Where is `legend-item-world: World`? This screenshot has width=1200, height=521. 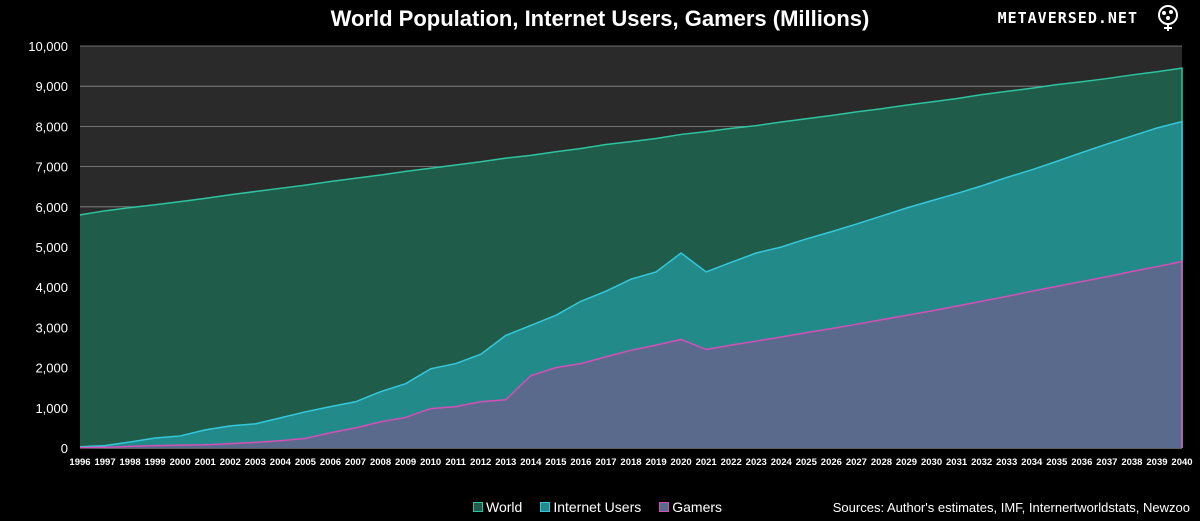
legend-item-world: World is located at coordinates (497, 507).